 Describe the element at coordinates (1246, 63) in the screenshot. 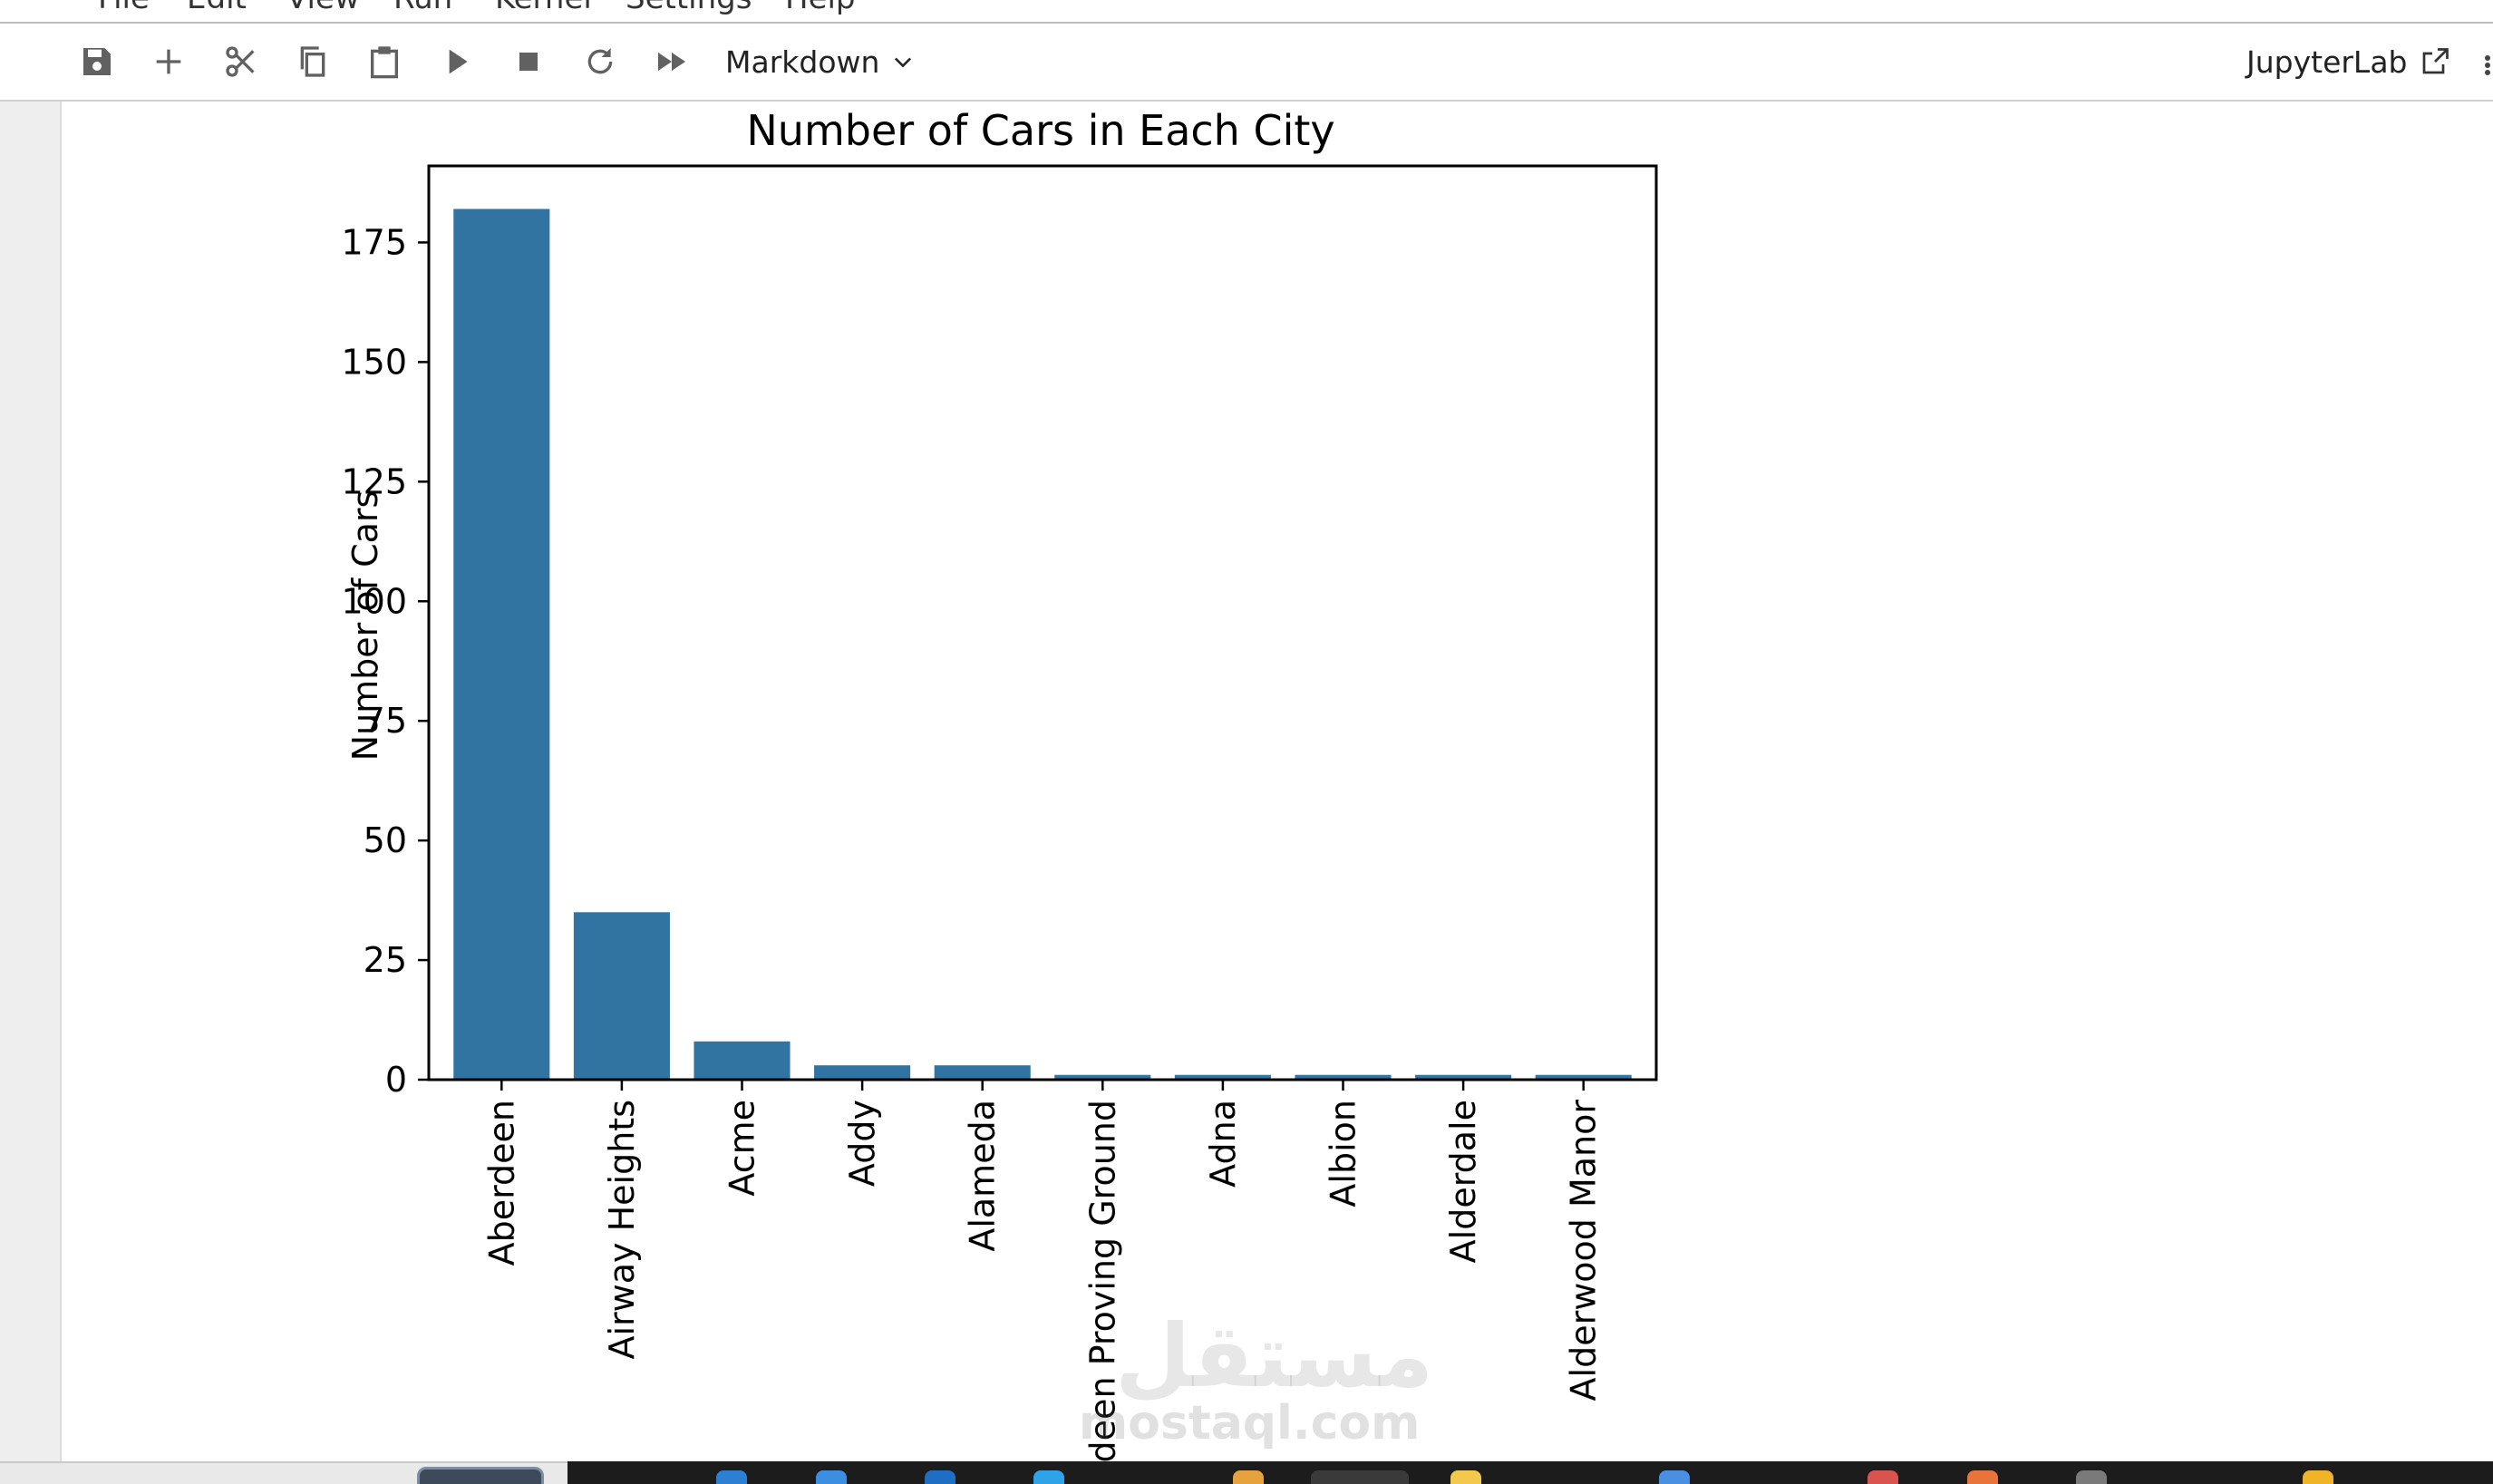

I see `notebook-toolbar: Markdown JupyterLab` at that location.